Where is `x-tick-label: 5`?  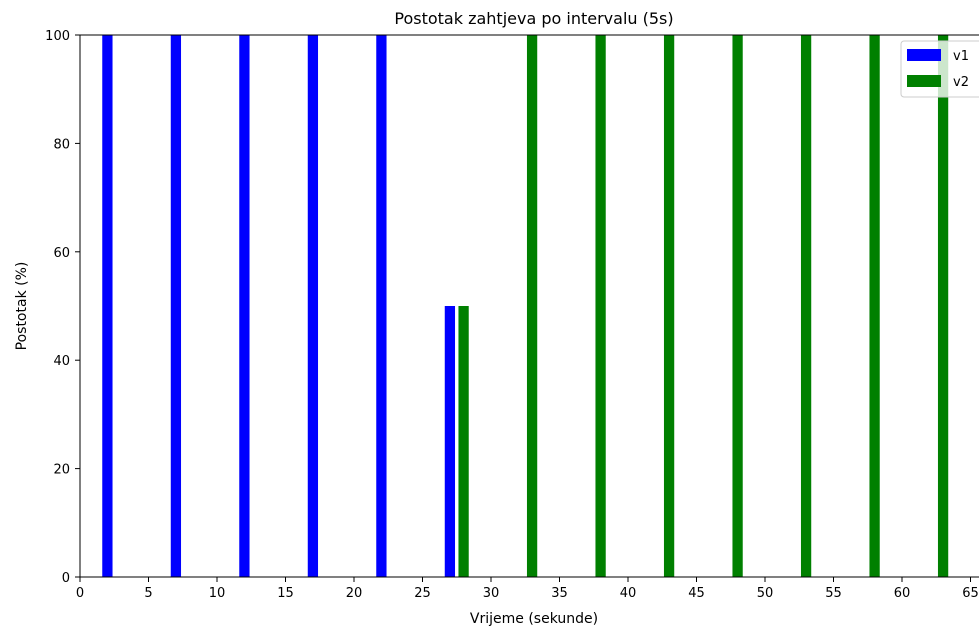 x-tick-label: 5 is located at coordinates (148, 593).